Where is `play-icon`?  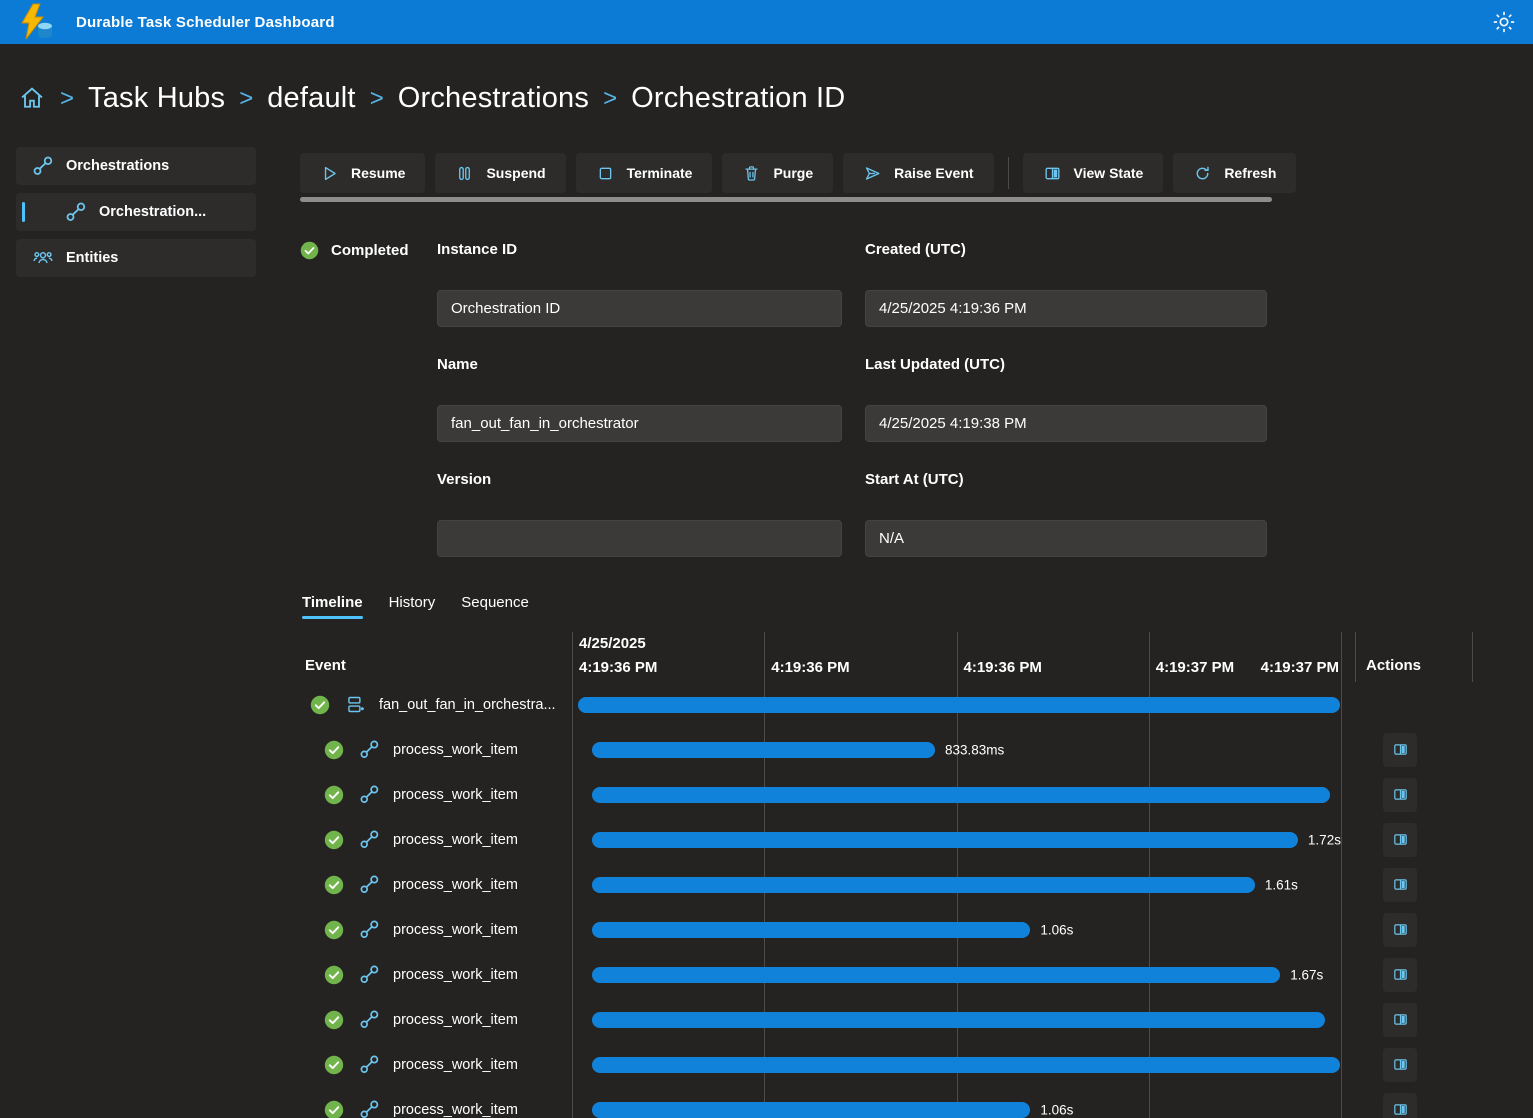
play-icon is located at coordinates (329, 173).